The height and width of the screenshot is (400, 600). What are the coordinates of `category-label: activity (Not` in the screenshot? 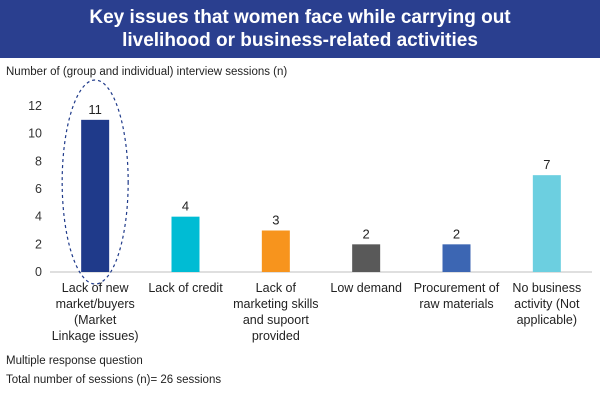 It's located at (547, 304).